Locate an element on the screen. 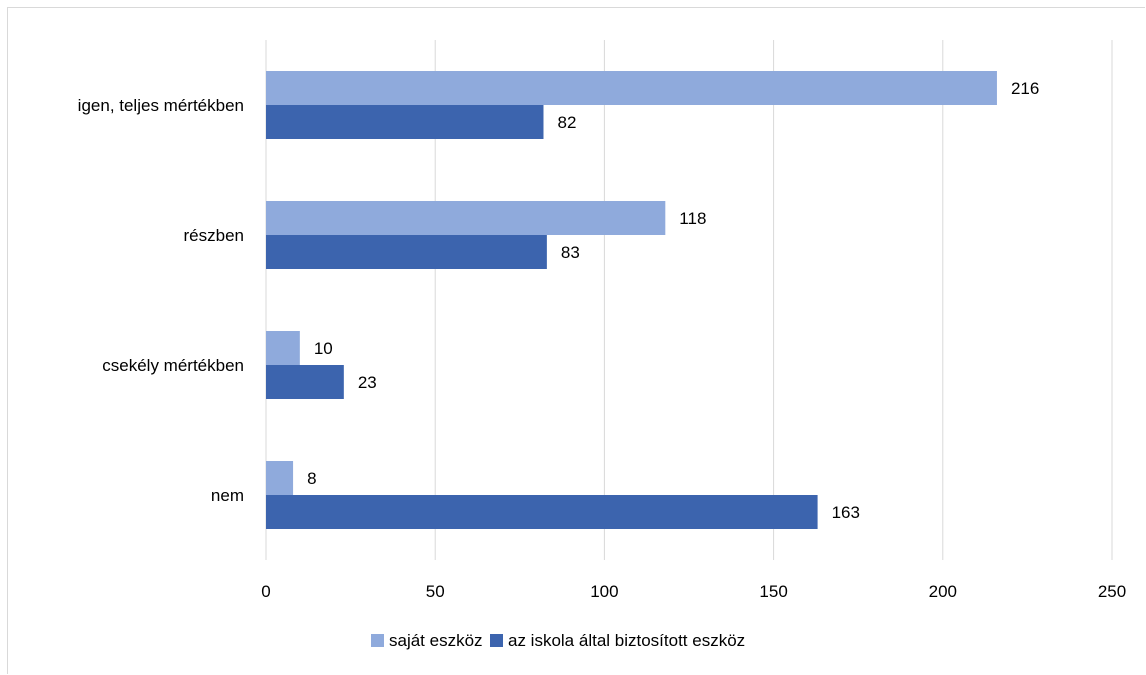  category-label: csekély mértékben is located at coordinates (173, 365).